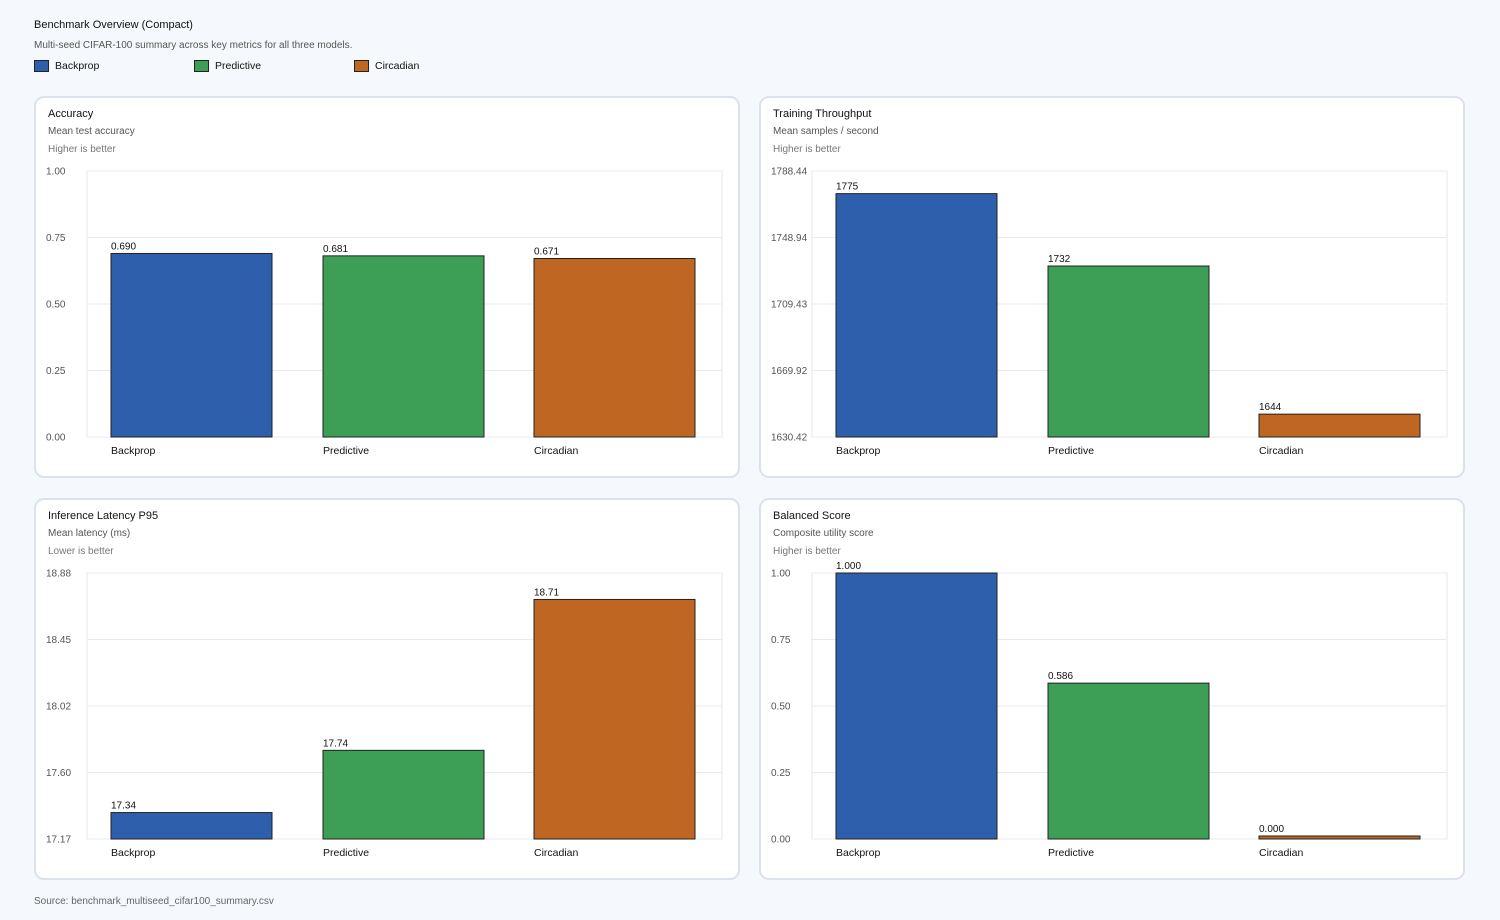 The height and width of the screenshot is (920, 1500). What do you see at coordinates (89, 533) in the screenshot?
I see `chart-subtitle: Mean latency (ms)` at bounding box center [89, 533].